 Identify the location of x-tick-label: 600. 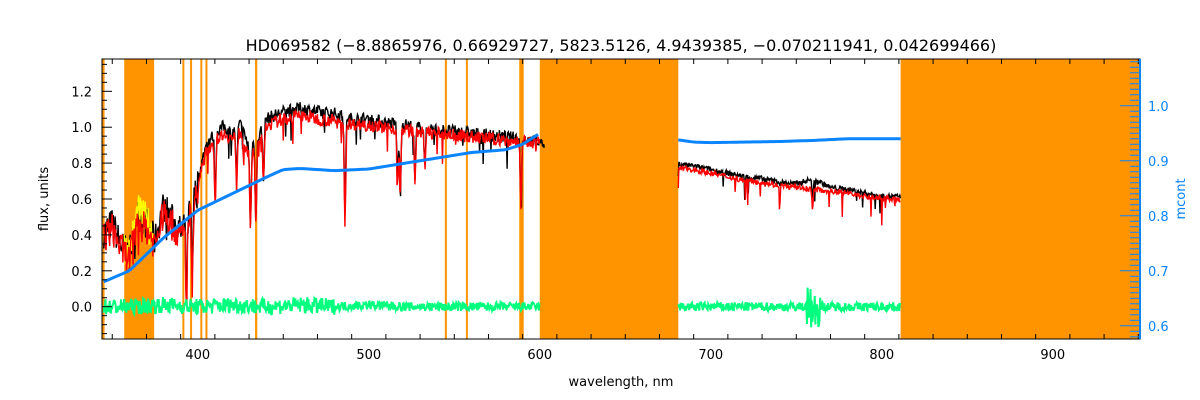
(539, 355).